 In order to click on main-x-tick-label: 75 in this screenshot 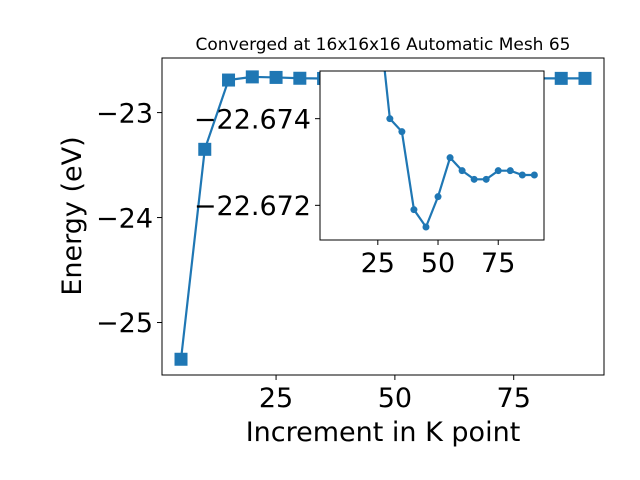, I will do `click(514, 398)`.